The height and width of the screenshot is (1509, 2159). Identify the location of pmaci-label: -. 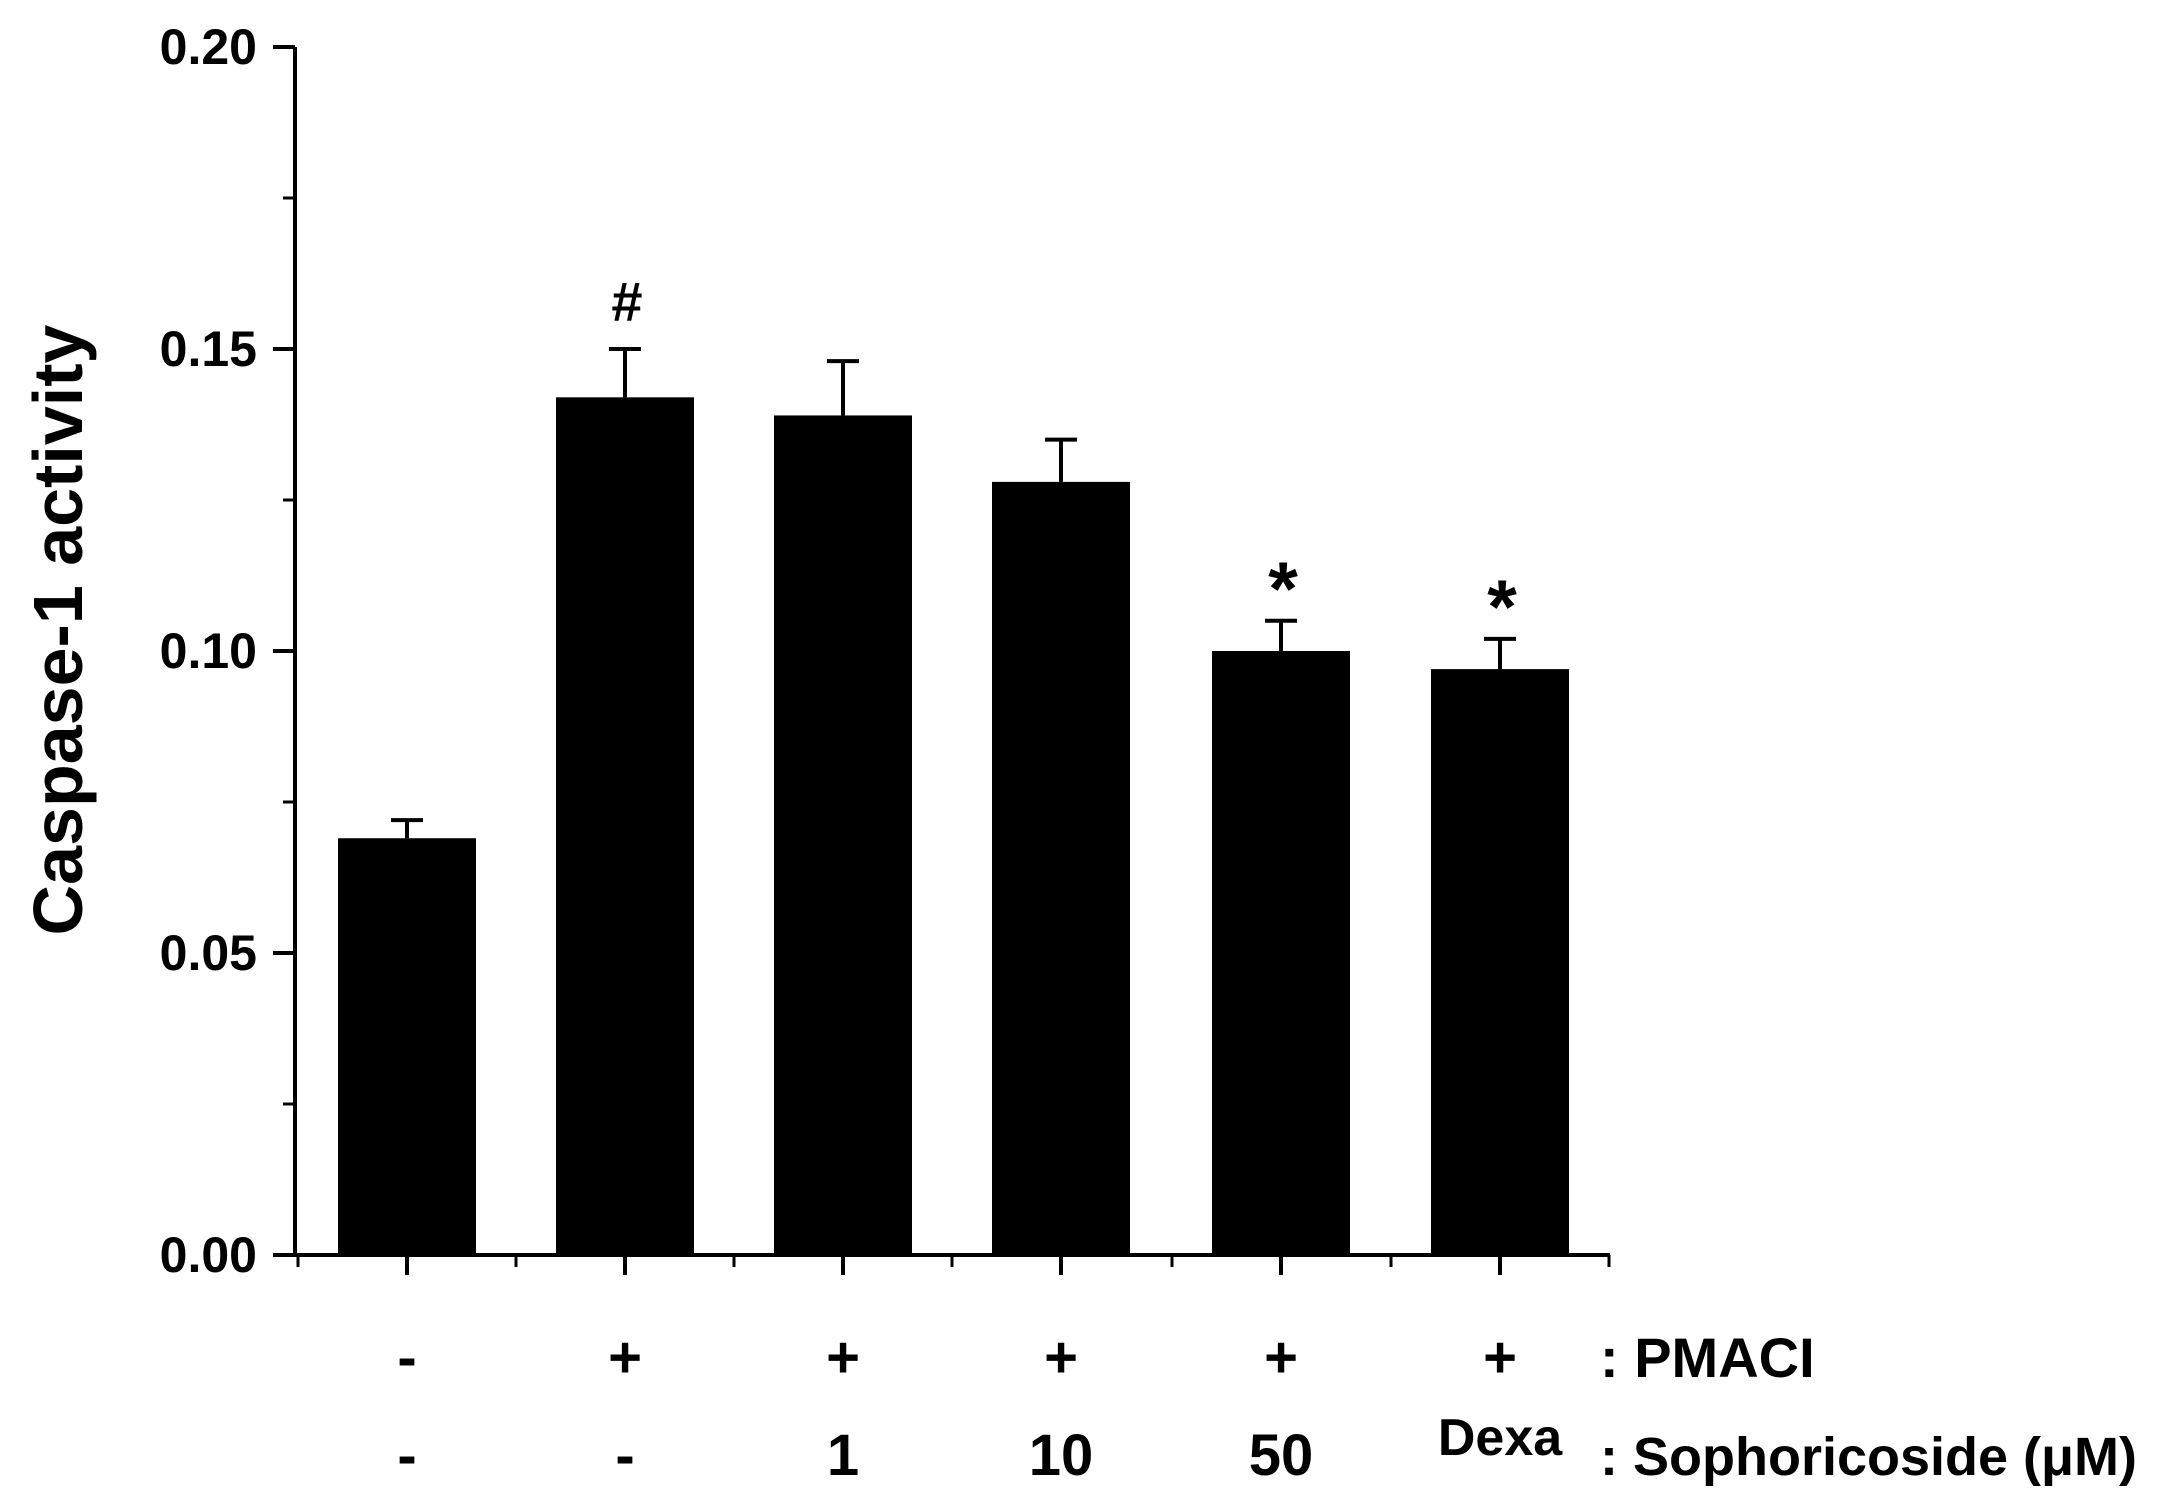
(406, 1357).